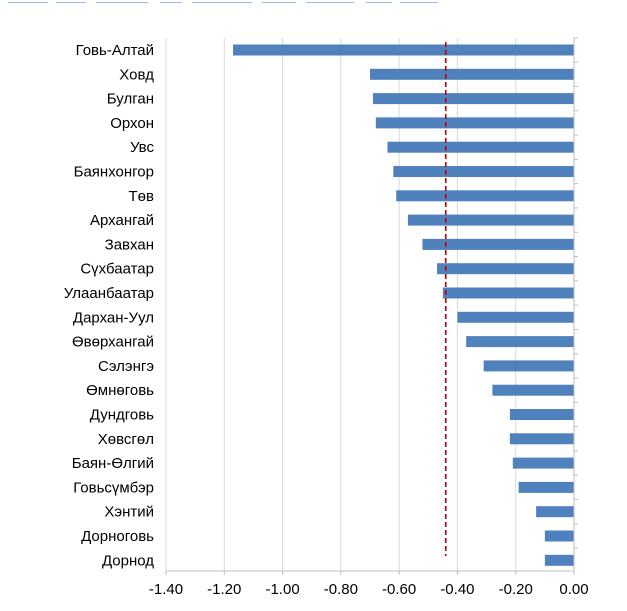 The width and height of the screenshot is (627, 611). I want to click on category-label: Булган, so click(130, 99).